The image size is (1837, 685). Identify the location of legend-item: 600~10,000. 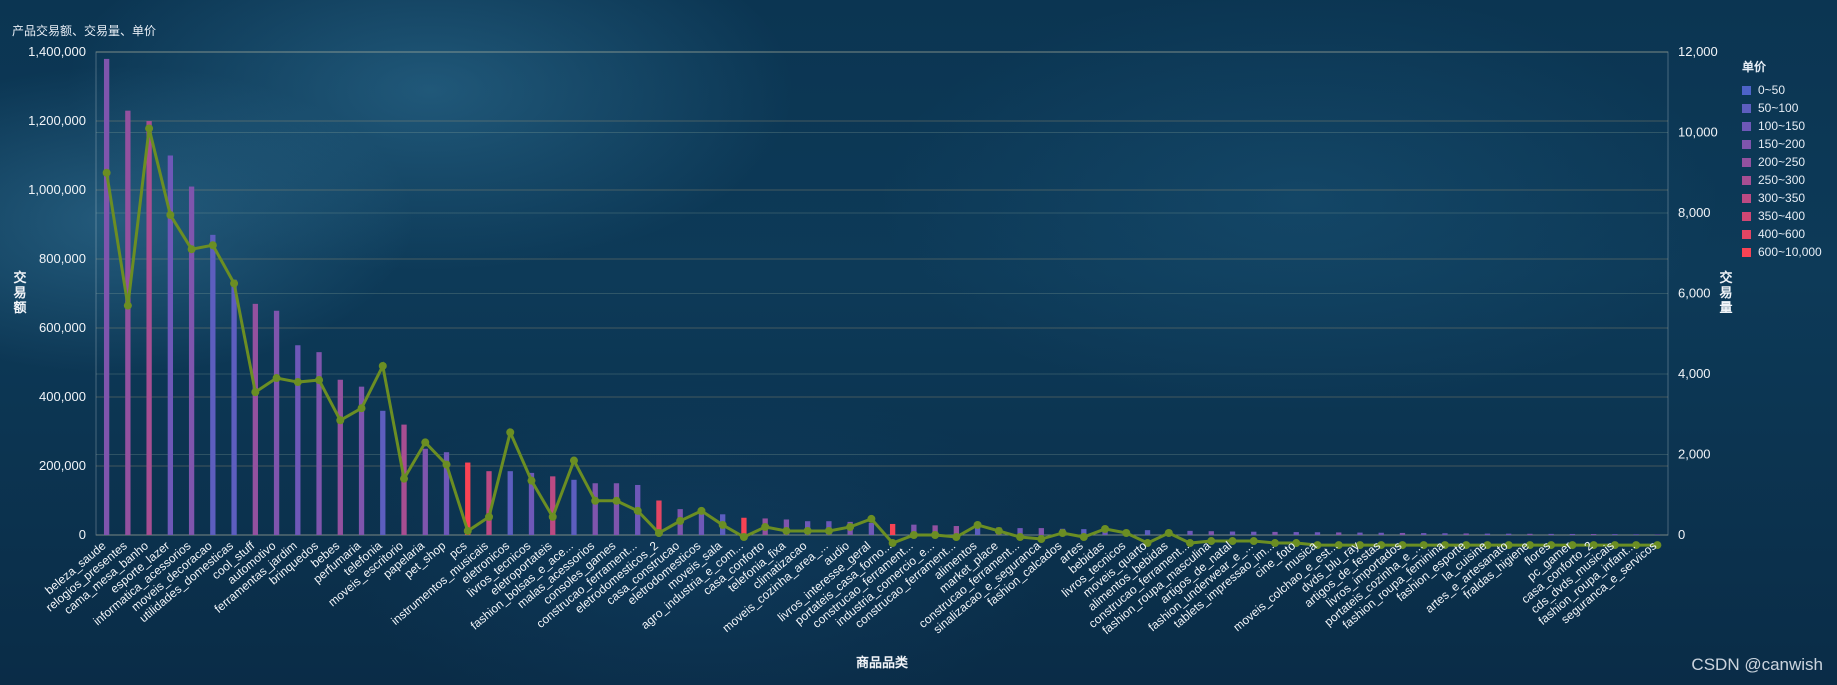
(1782, 252).